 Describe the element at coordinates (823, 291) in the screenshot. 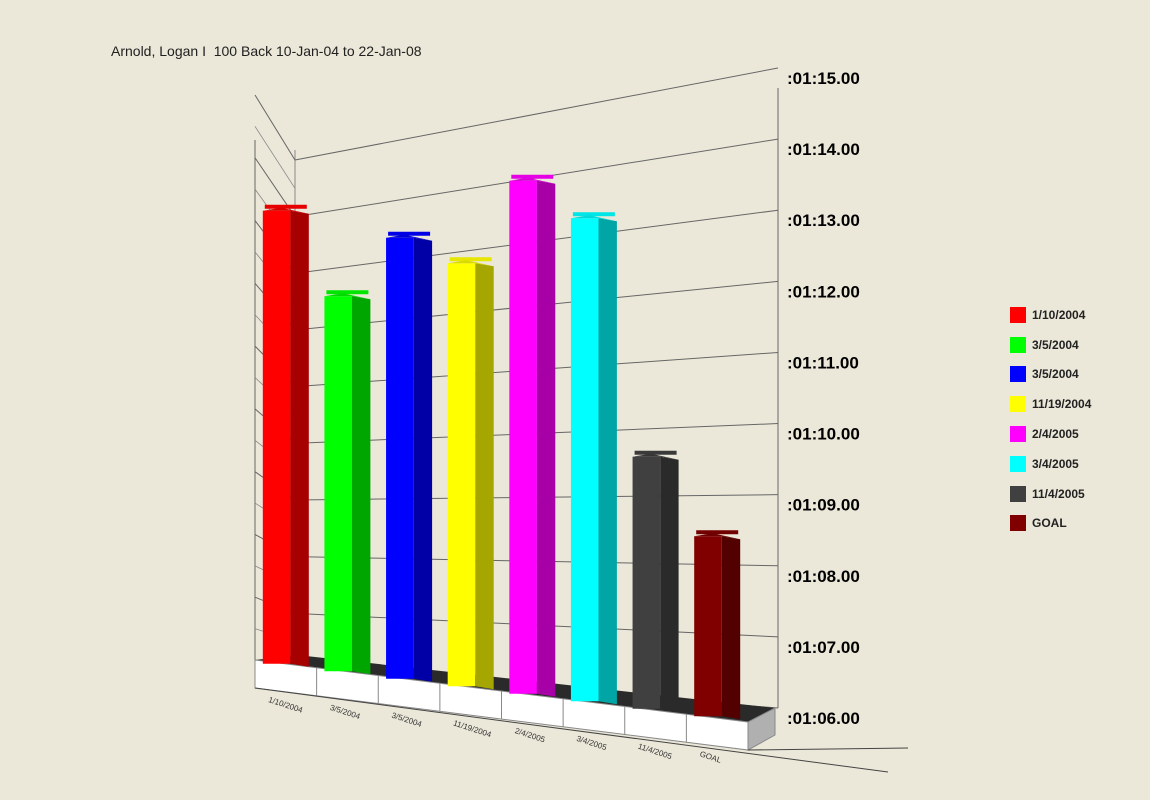

I see `y-tick-label: :01:12.00` at that location.